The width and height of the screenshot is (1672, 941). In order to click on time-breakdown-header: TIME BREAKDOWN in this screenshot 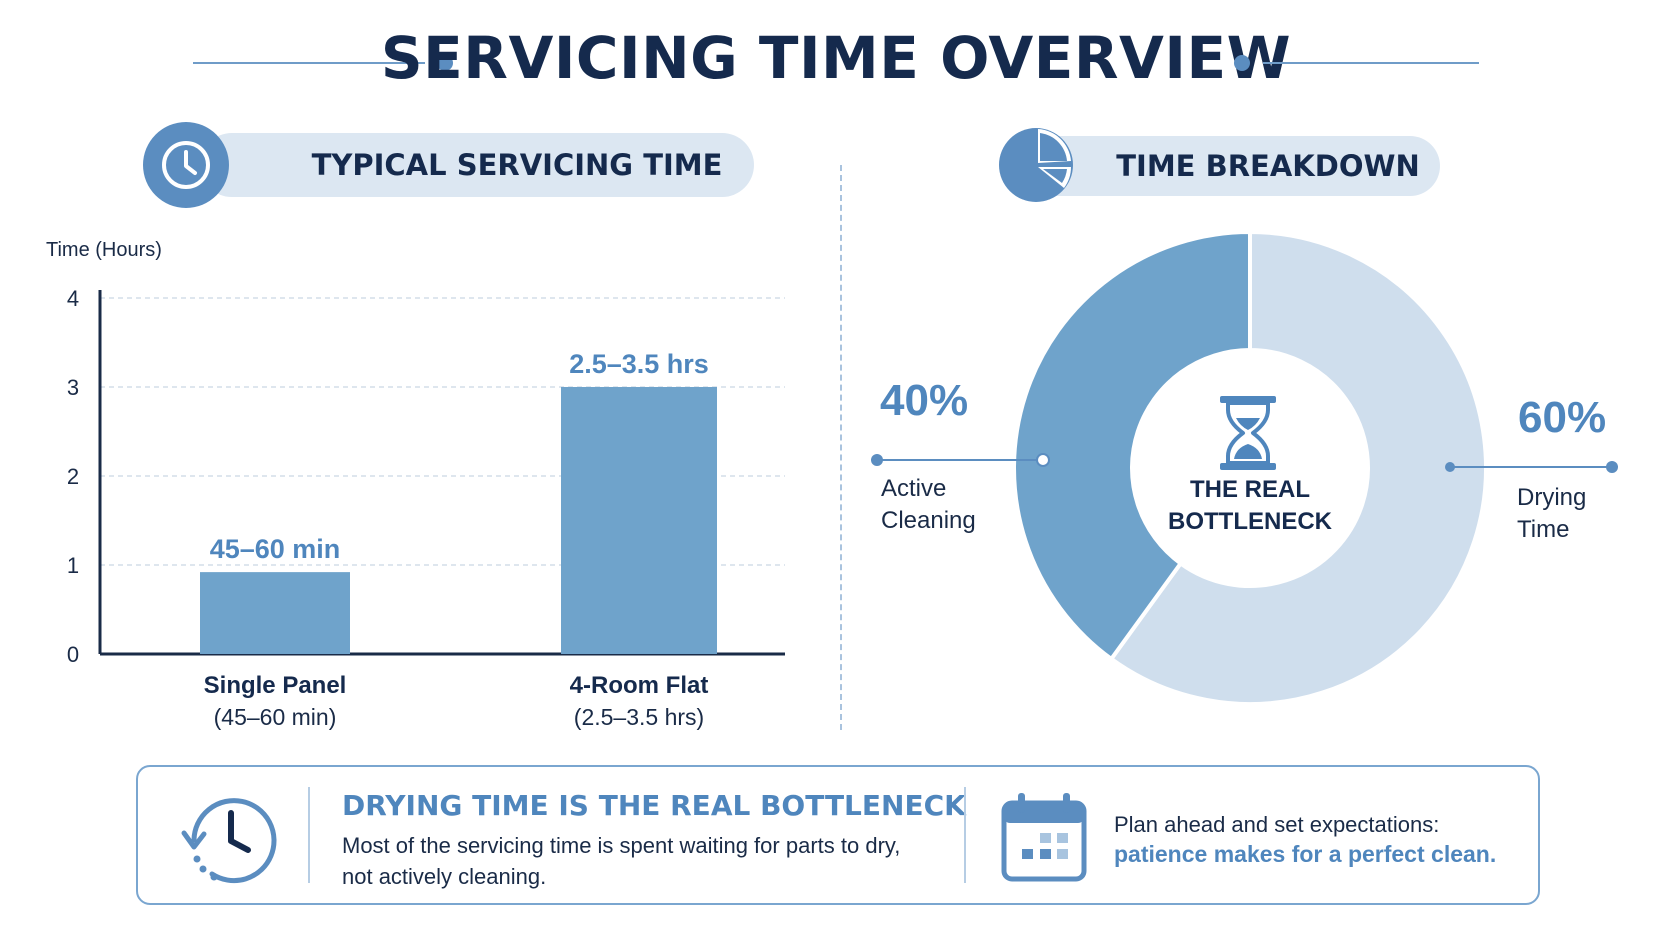, I will do `click(1235, 166)`.